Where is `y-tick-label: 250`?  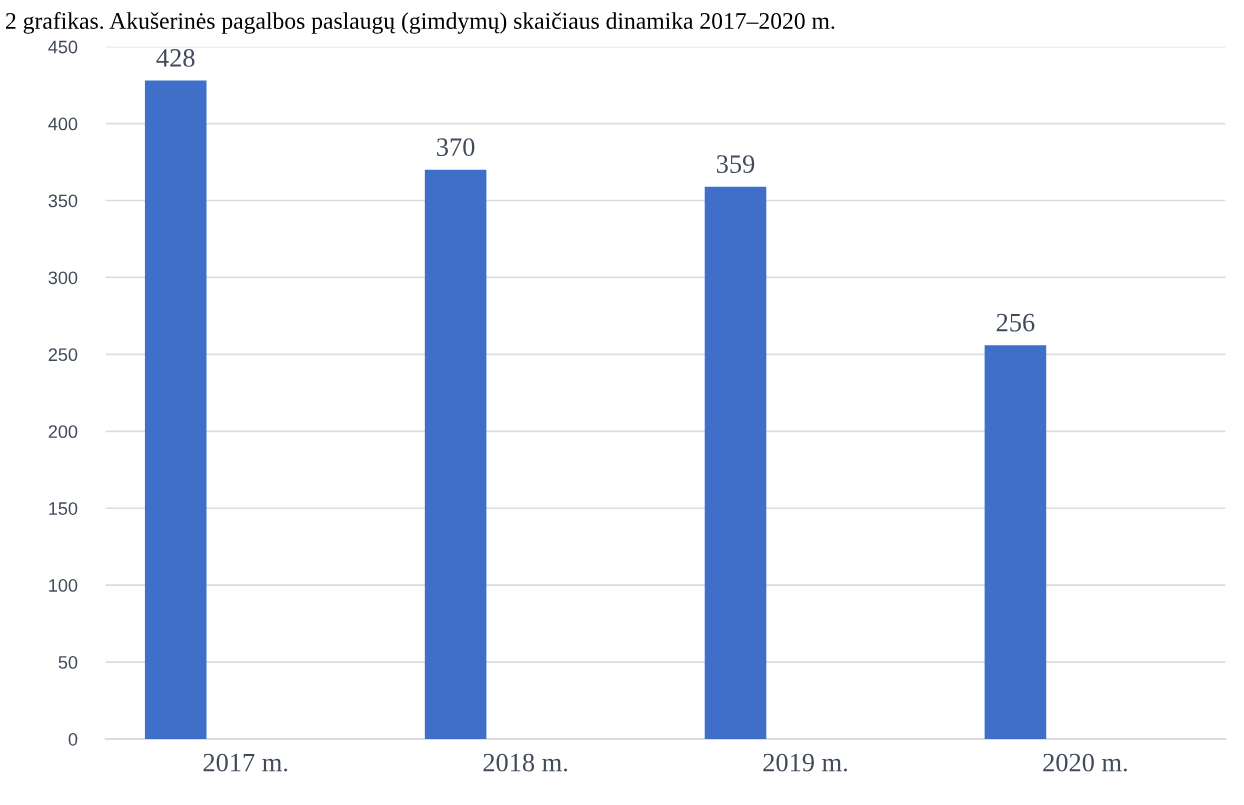 y-tick-label: 250 is located at coordinates (63, 355).